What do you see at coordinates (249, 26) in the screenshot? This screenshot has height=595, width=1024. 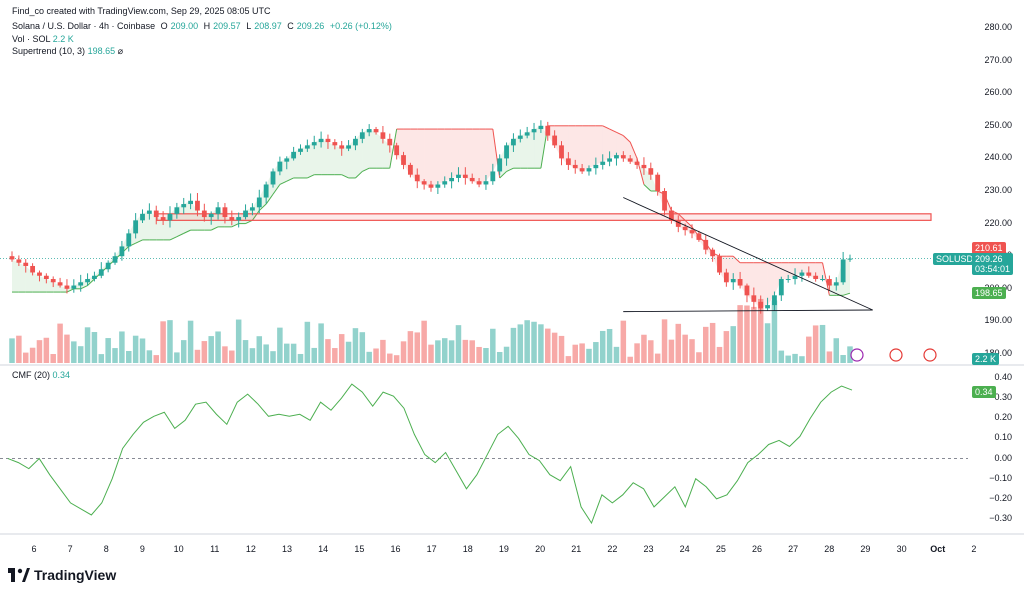 I see `ohlc-low-label: L` at bounding box center [249, 26].